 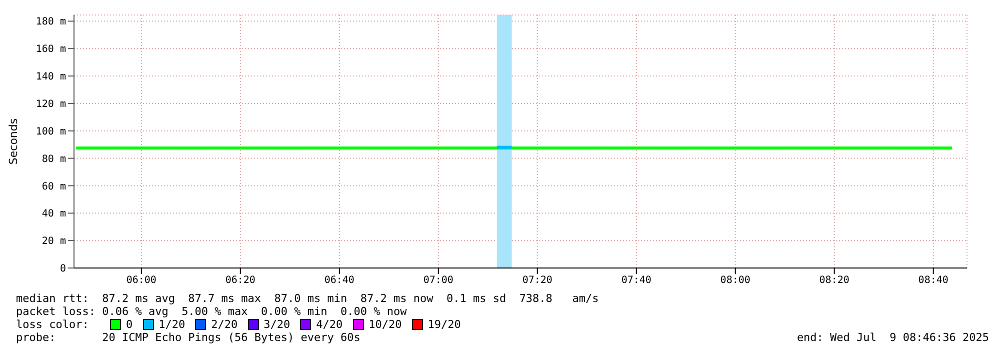 I want to click on x-tick-label: 06:00, so click(x=141, y=280).